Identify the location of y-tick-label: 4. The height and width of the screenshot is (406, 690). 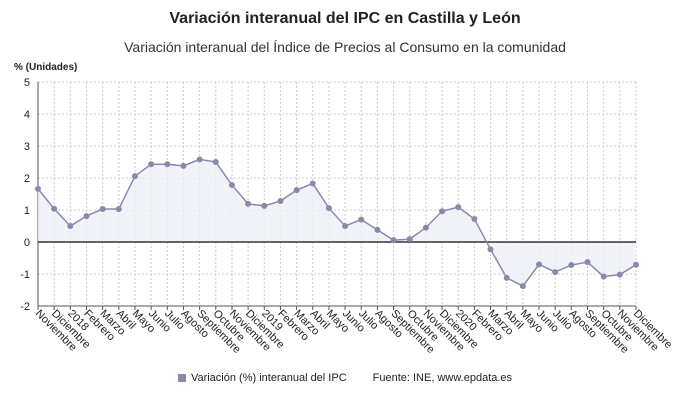
(27, 115).